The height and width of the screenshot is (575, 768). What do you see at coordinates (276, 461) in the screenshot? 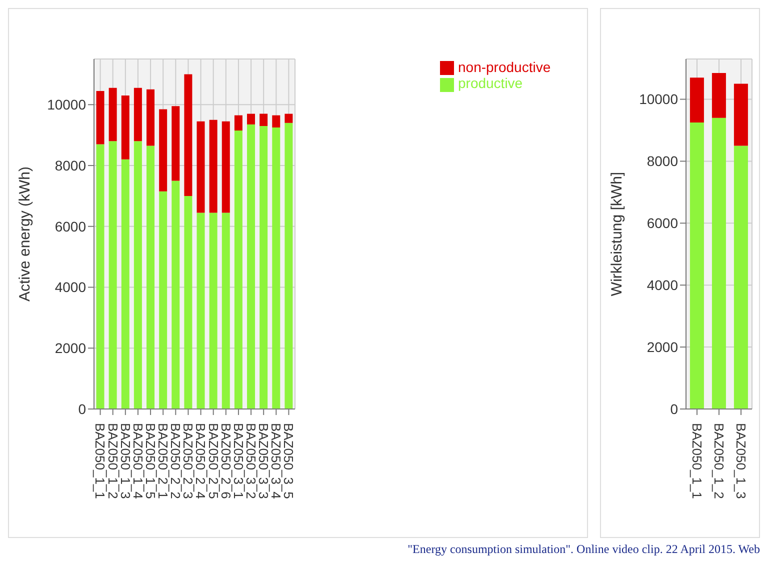
I see `x-tick-label: BAZ050_3_4` at bounding box center [276, 461].